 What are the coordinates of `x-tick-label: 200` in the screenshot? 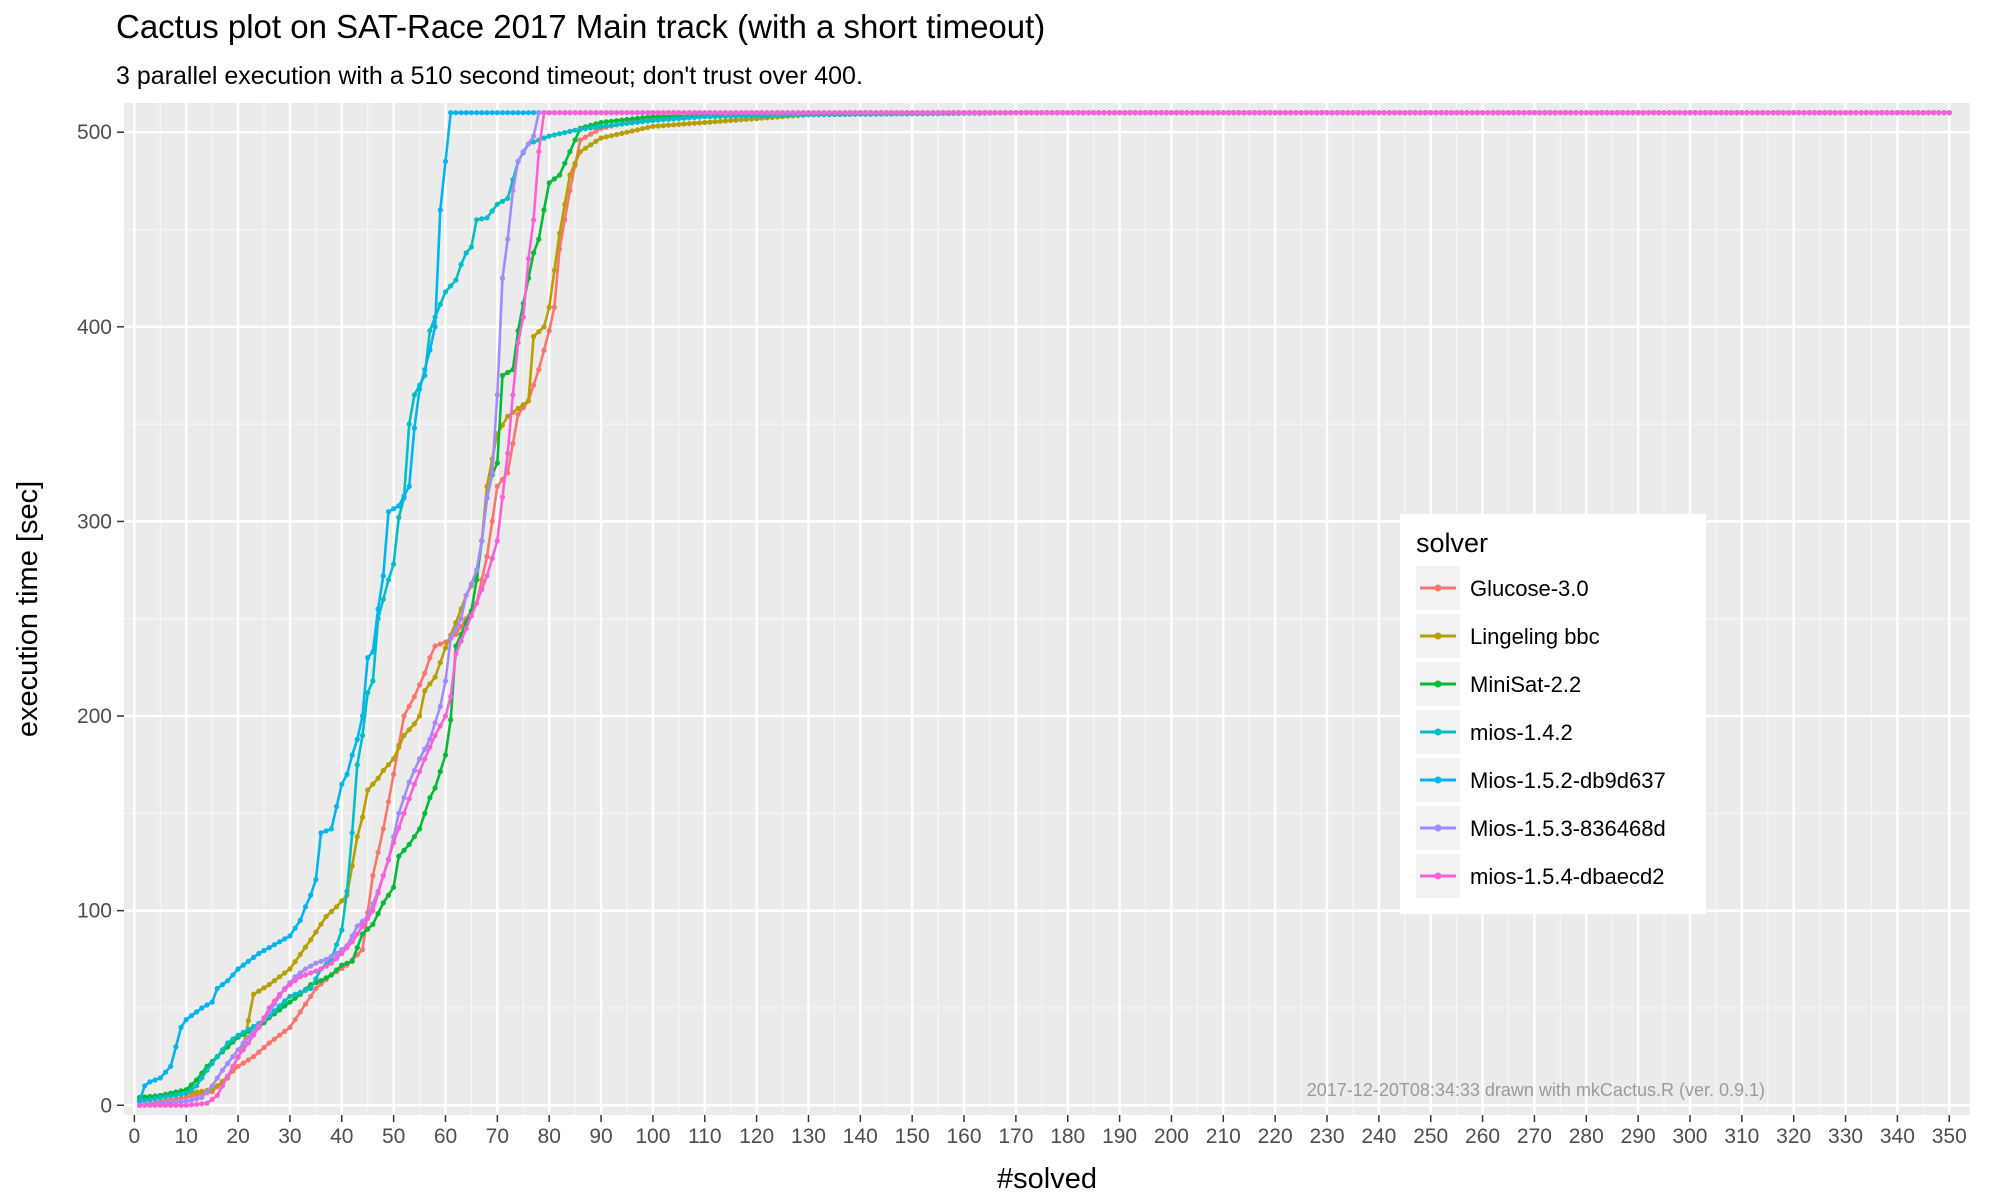 It's located at (1171, 1136).